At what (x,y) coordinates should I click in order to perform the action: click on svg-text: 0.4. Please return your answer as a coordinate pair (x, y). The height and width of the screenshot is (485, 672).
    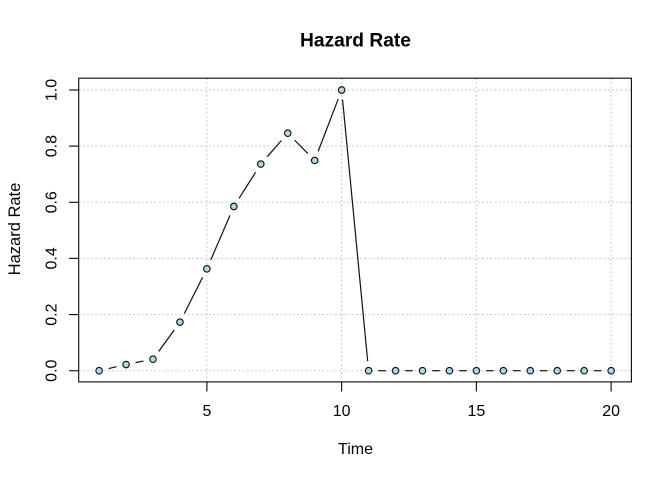
    Looking at the image, I should click on (52, 258).